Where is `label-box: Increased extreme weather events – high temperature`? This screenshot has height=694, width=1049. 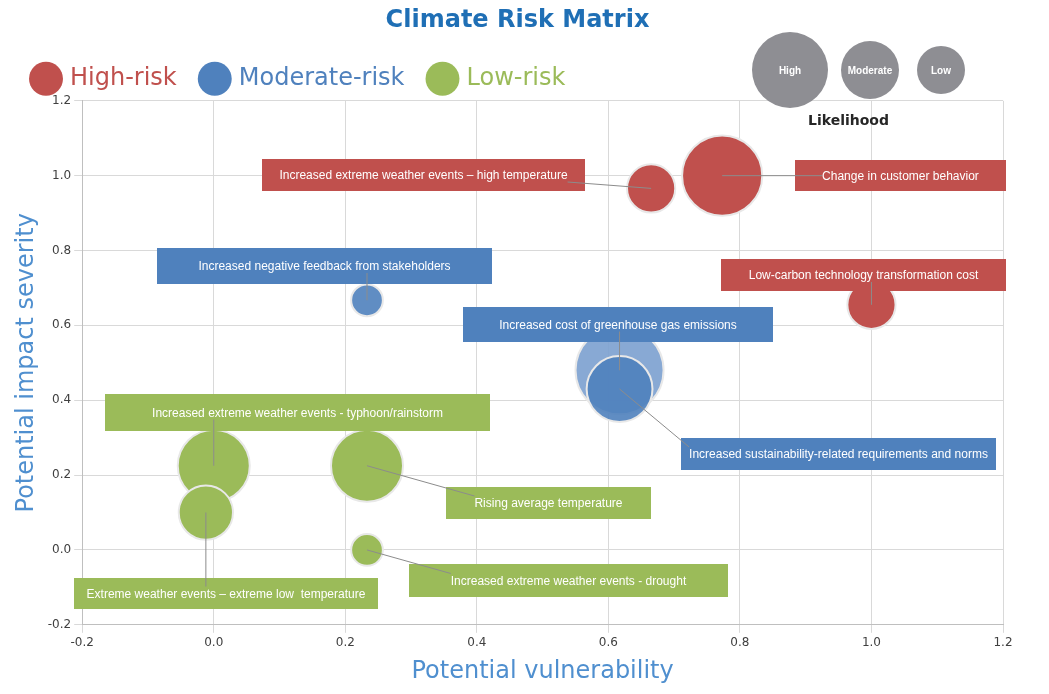 label-box: Increased extreme weather events – high temperature is located at coordinates (423, 175).